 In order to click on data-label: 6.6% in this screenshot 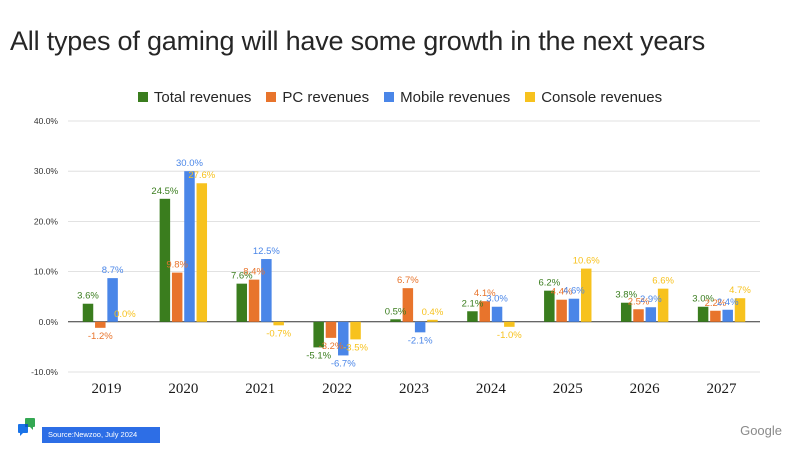, I will do `click(663, 281)`.